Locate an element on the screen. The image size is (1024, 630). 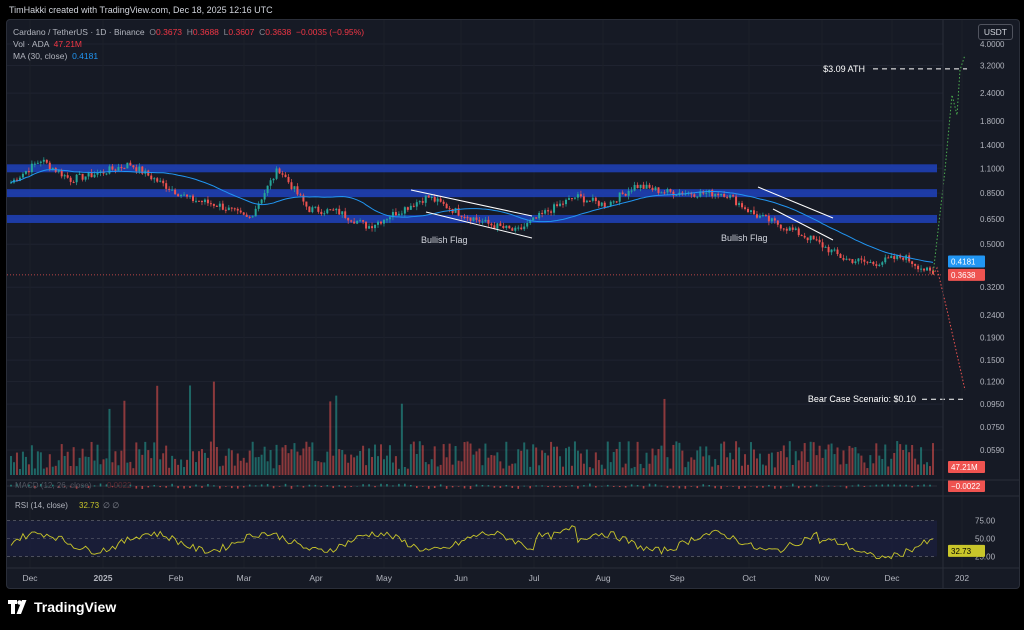
close-value: 0.3638 is located at coordinates (278, 32).